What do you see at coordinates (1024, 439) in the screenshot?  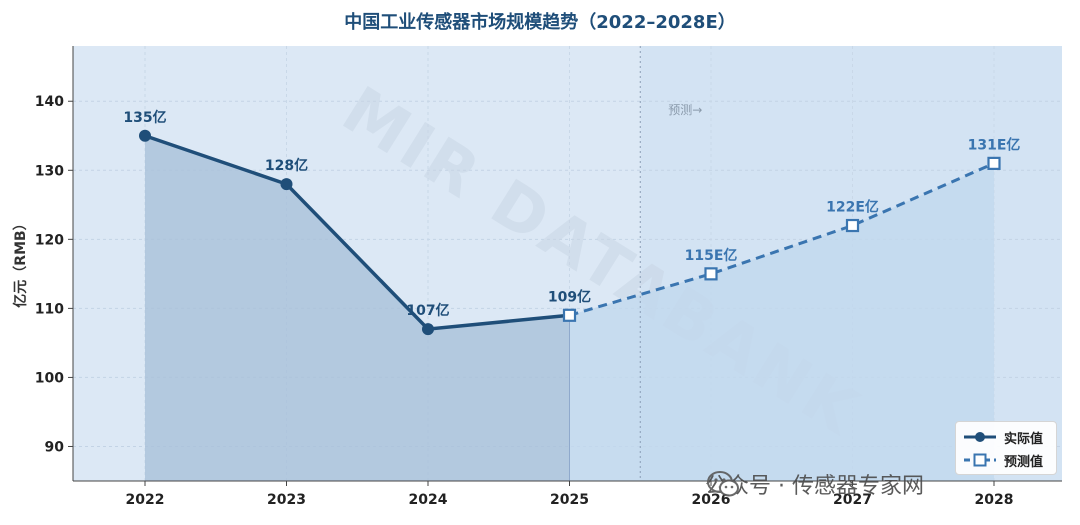 I see `legend-label-actual: 实际值` at bounding box center [1024, 439].